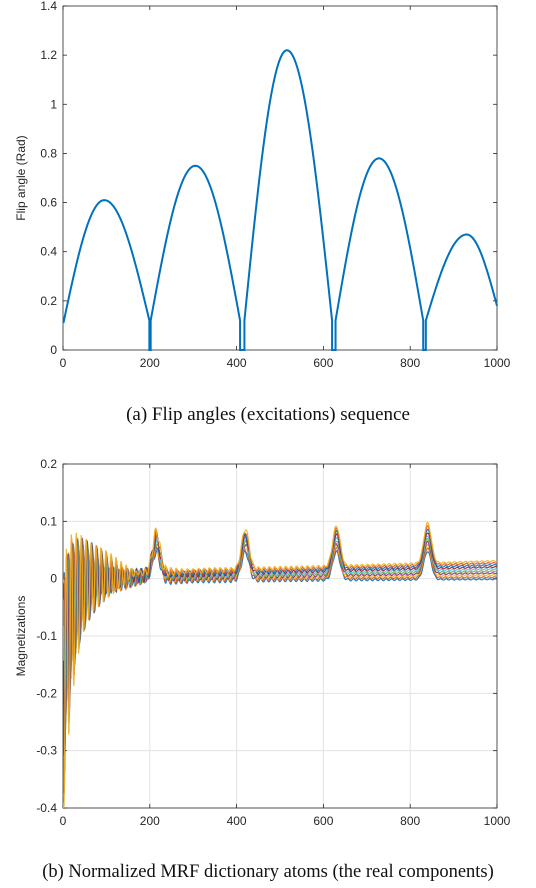 Image resolution: width=536 pixels, height=888 pixels. I want to click on y-tick-label: 0.4, so click(48, 252).